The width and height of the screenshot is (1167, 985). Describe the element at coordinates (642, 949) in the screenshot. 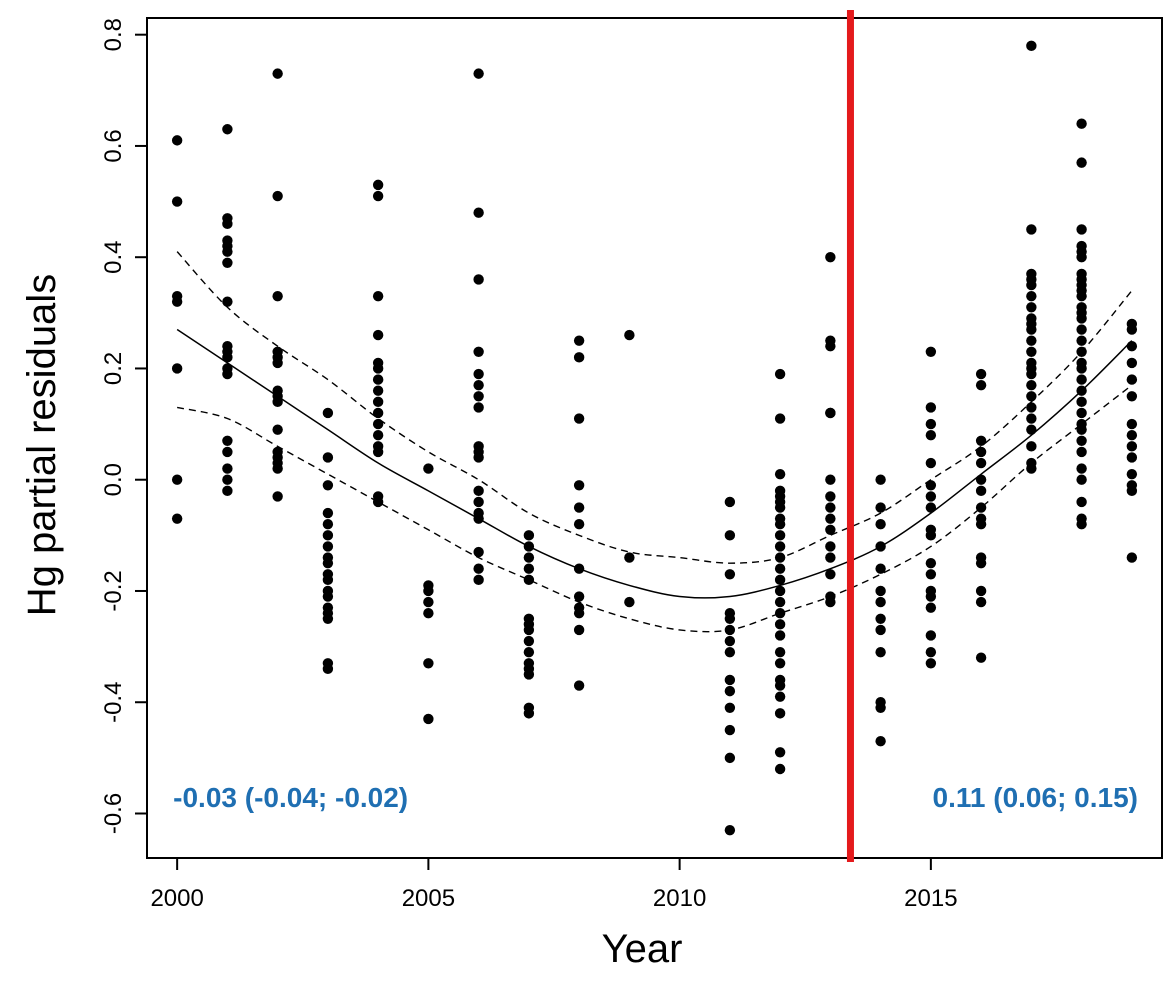

I see `x-axis-title: Year` at that location.